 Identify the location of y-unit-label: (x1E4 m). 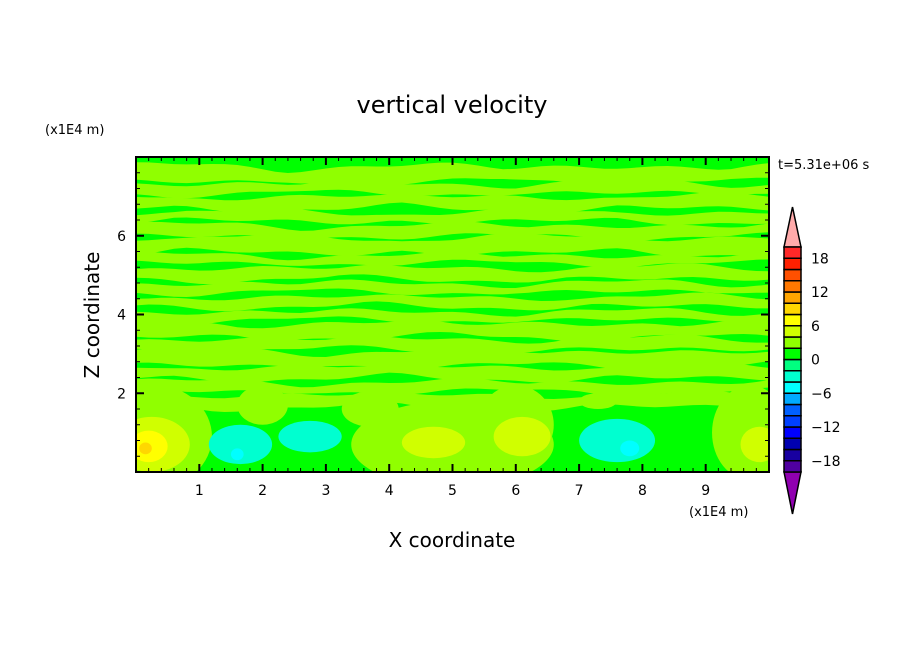
(74, 130).